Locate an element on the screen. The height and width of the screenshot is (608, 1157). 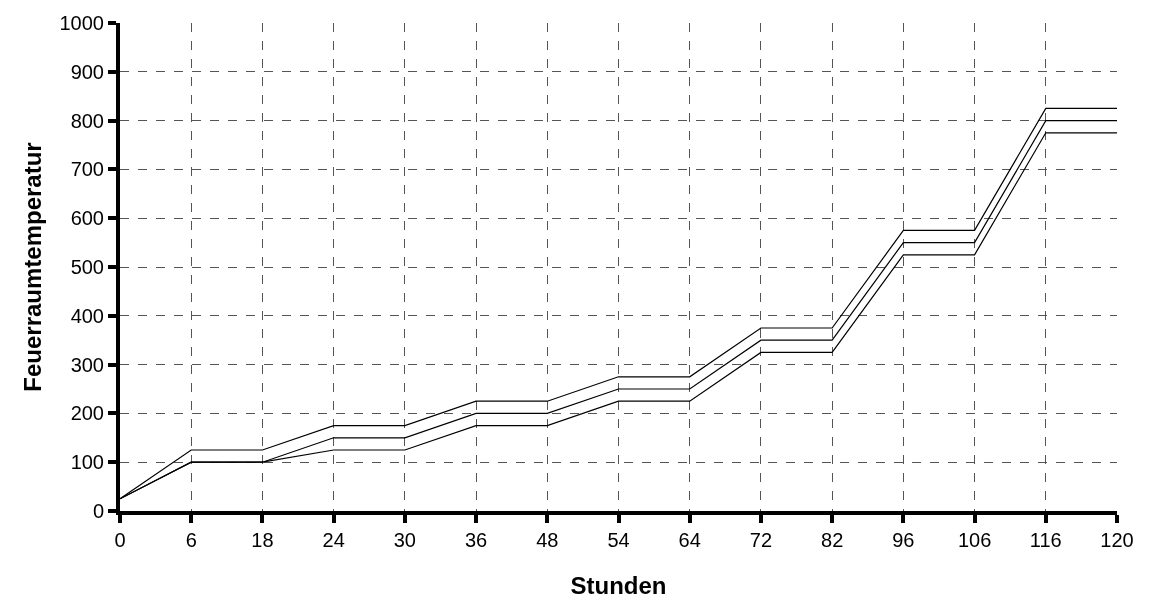
x-tick-label: 6 is located at coordinates (191, 540).